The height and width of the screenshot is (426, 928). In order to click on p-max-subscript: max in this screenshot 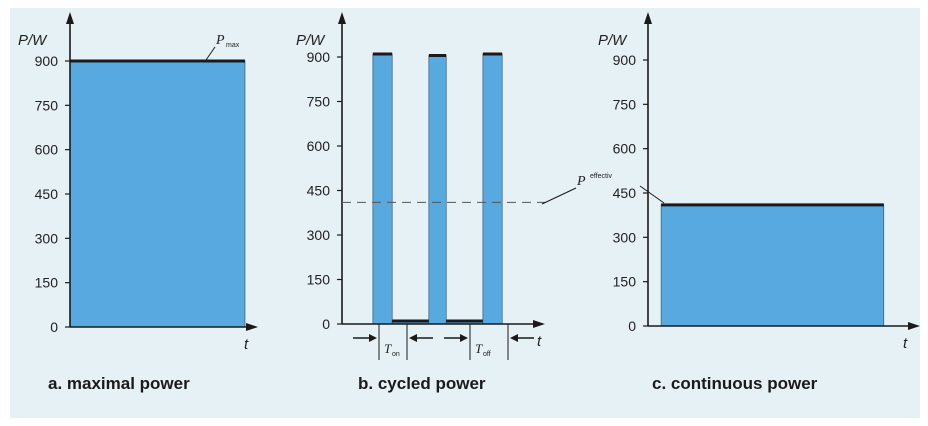, I will do `click(233, 45)`.